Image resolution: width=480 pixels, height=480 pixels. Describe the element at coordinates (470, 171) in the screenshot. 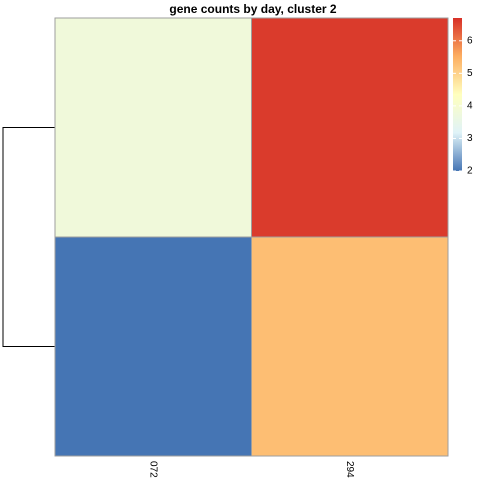

I see `legend-tick-label: 2` at that location.